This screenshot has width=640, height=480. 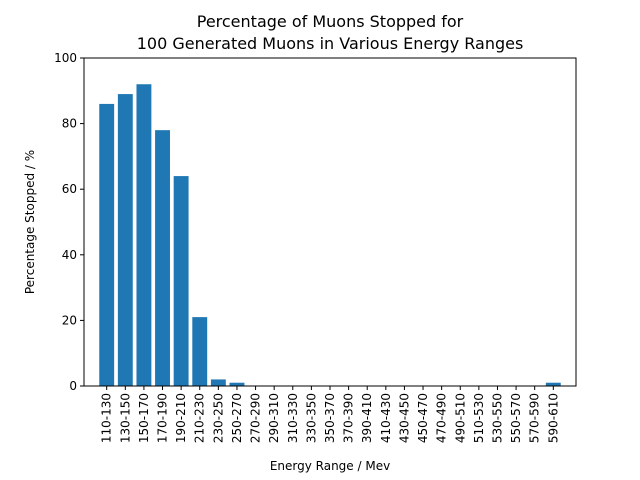 What do you see at coordinates (274, 418) in the screenshot?
I see `x-tick-label: 290-310` at bounding box center [274, 418].